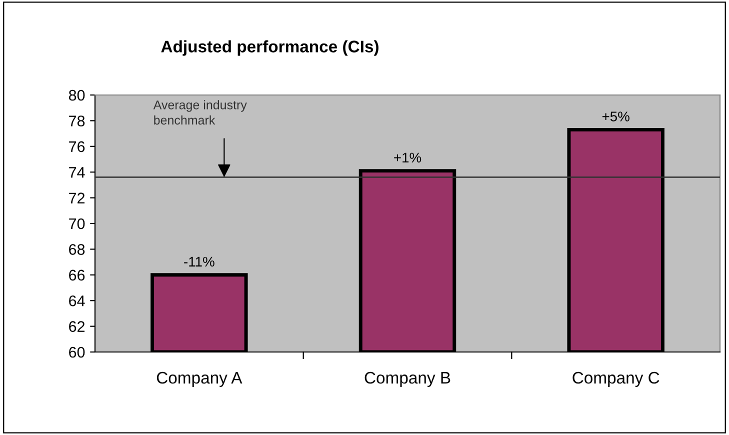 Image resolution: width=729 pixels, height=435 pixels. I want to click on ref-line-label: Average industry benchmark, so click(200, 112).